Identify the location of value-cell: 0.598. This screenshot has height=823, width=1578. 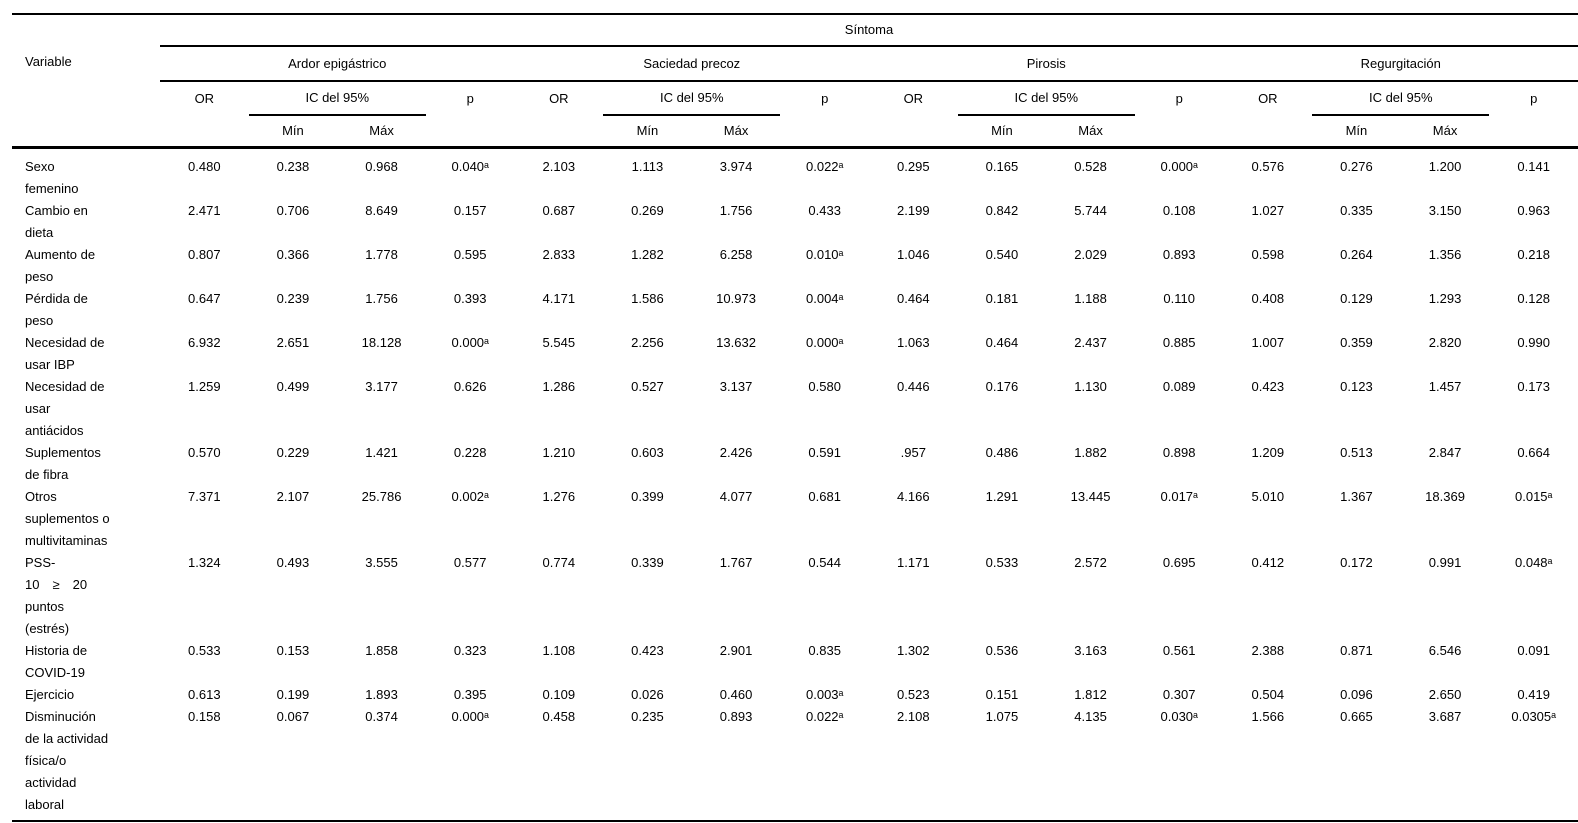
(1268, 254).